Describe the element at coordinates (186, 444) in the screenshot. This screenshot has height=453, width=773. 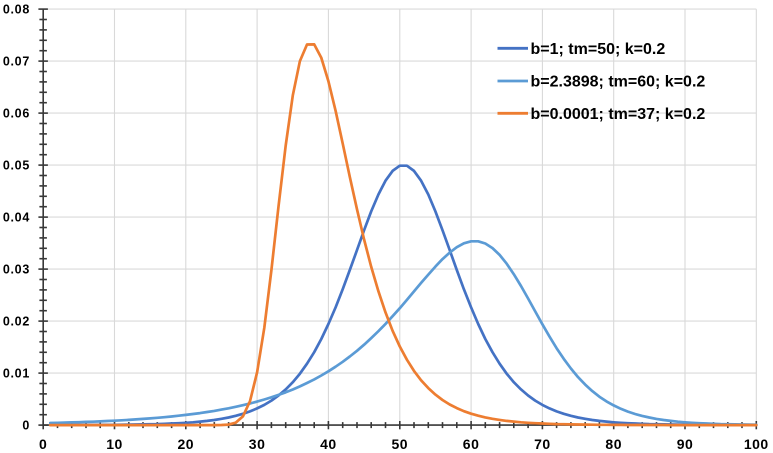
I see `svg-text: 20` at that location.